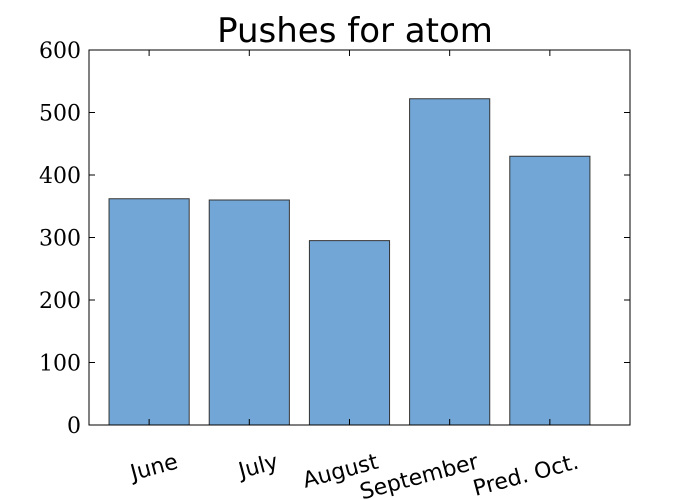  Describe the element at coordinates (526, 475) in the screenshot. I see `xtick-label-pred-oct: Pred. Oct.` at that location.